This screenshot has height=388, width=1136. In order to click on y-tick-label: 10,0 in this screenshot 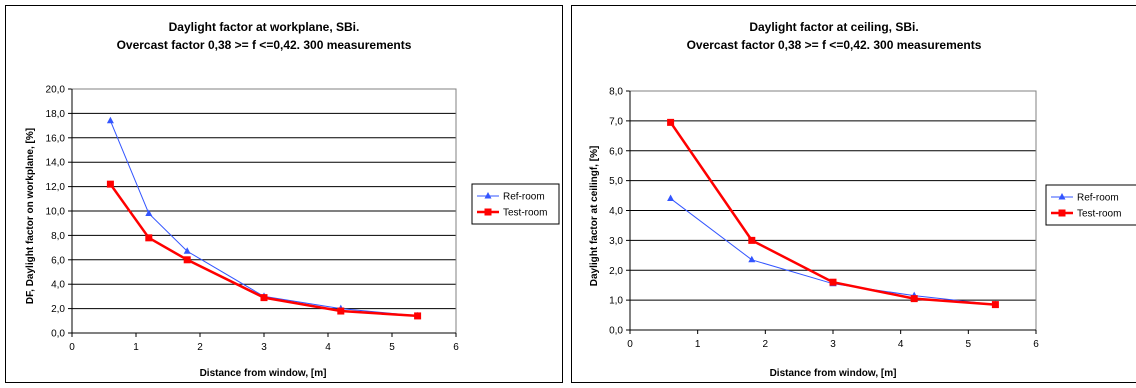, I will do `click(56, 212)`.